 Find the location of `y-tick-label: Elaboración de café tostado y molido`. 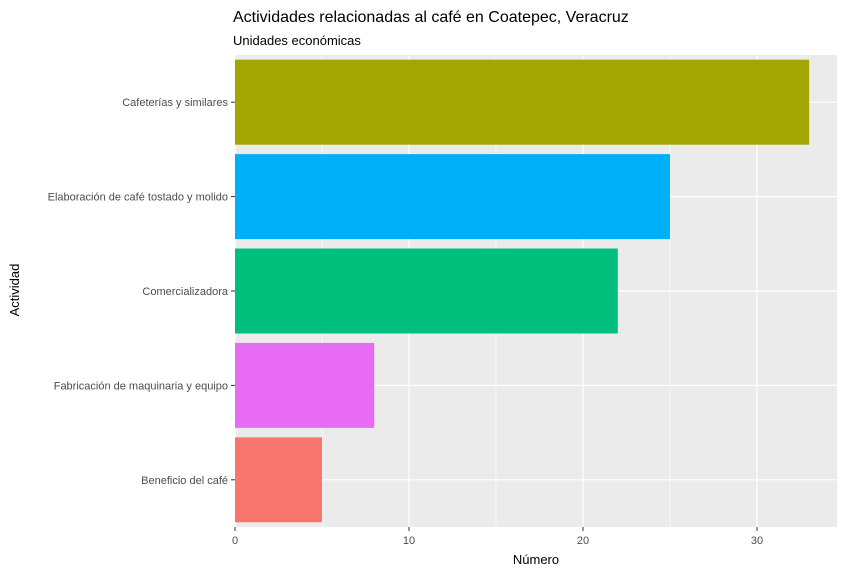

y-tick-label: Elaboración de café tostado y molido is located at coordinates (138, 198).